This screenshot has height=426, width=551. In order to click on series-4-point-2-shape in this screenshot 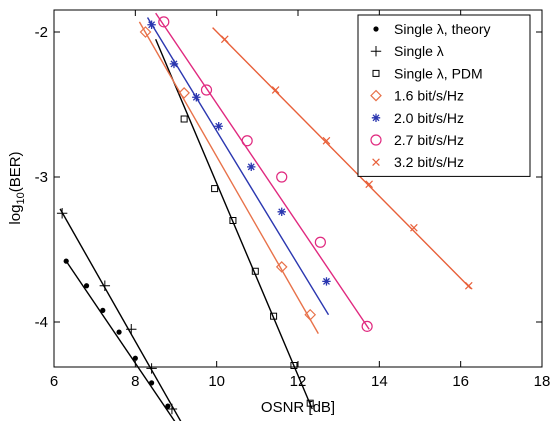, I will do `click(184, 93)`.